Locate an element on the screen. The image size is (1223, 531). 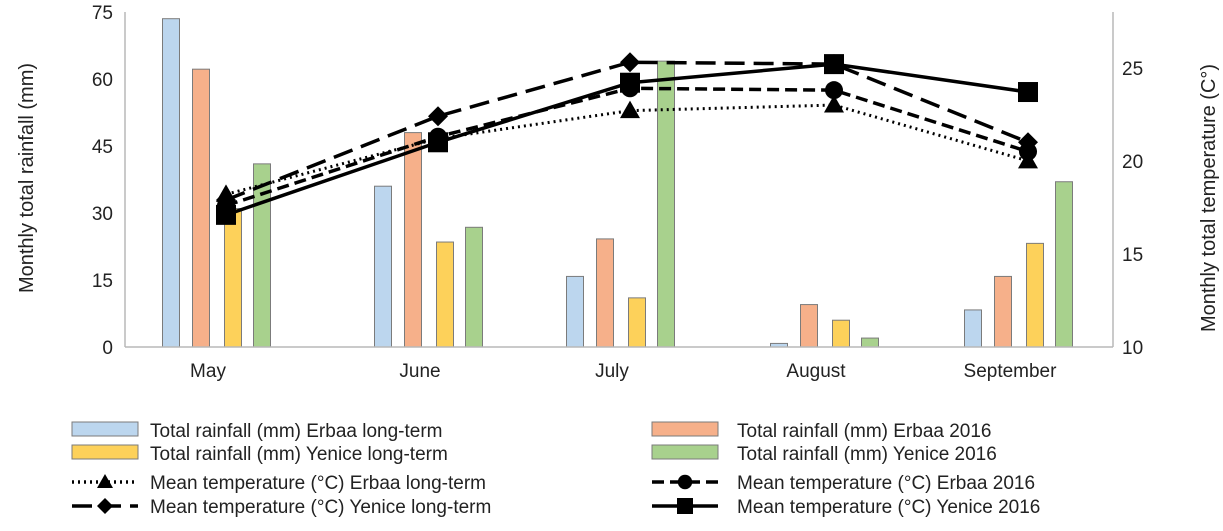
legend-label-bar-4: Total rainfall (mm) Yenice 2016 is located at coordinates (867, 454).